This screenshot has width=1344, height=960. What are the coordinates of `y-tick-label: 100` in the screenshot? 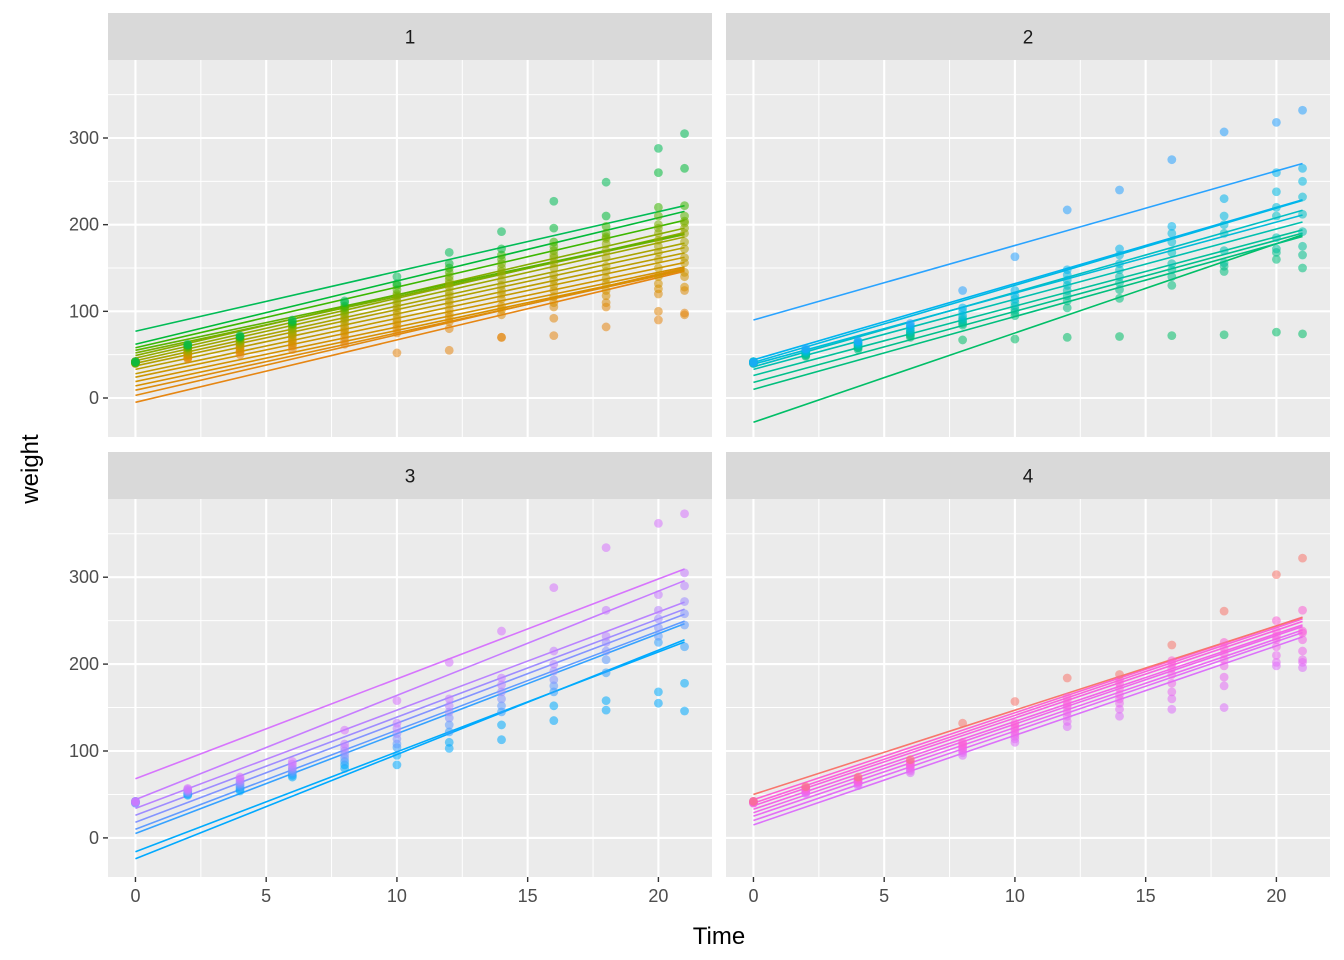 It's located at (84, 311).